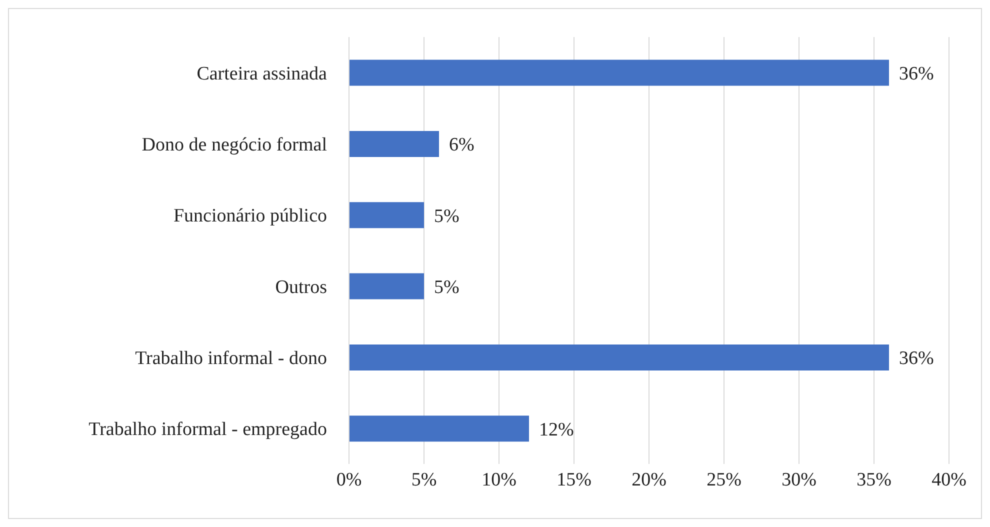 This screenshot has width=990, height=527. What do you see at coordinates (250, 216) in the screenshot?
I see `y-tick-label: Funcionário público` at bounding box center [250, 216].